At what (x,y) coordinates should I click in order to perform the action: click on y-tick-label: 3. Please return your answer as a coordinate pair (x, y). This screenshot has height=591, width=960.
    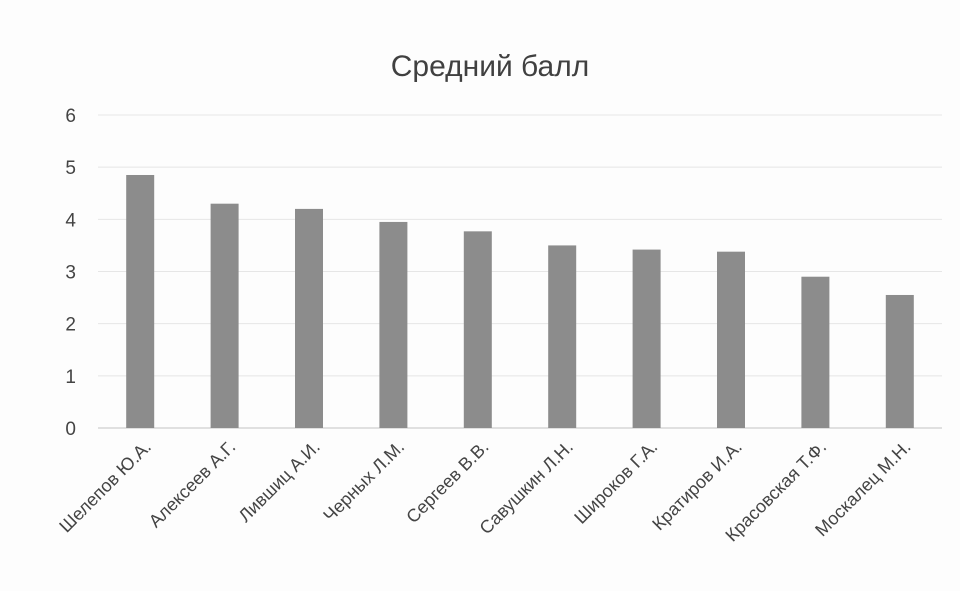
    Looking at the image, I should click on (70, 273).